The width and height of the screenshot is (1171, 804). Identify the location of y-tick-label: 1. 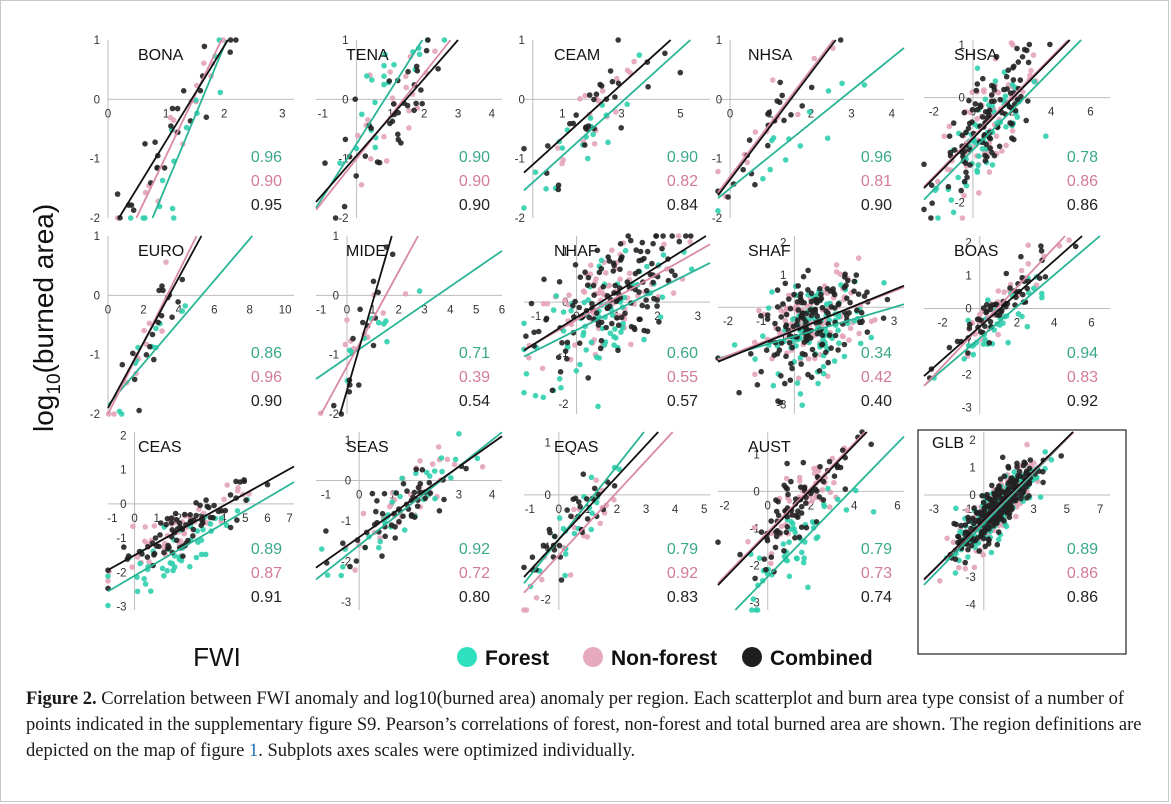
(968, 277).